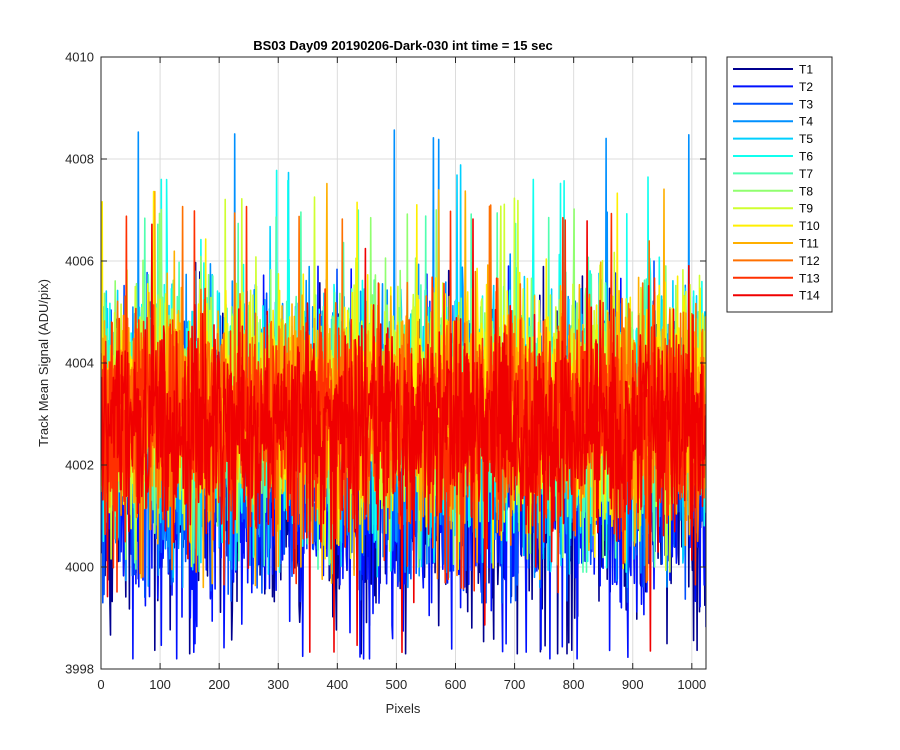 The image size is (900, 750). What do you see at coordinates (219, 684) in the screenshot?
I see `x-tick-label: 200` at bounding box center [219, 684].